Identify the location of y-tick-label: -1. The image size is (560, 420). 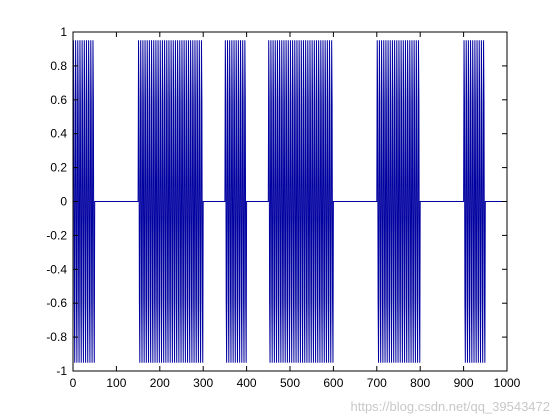
(61, 371).